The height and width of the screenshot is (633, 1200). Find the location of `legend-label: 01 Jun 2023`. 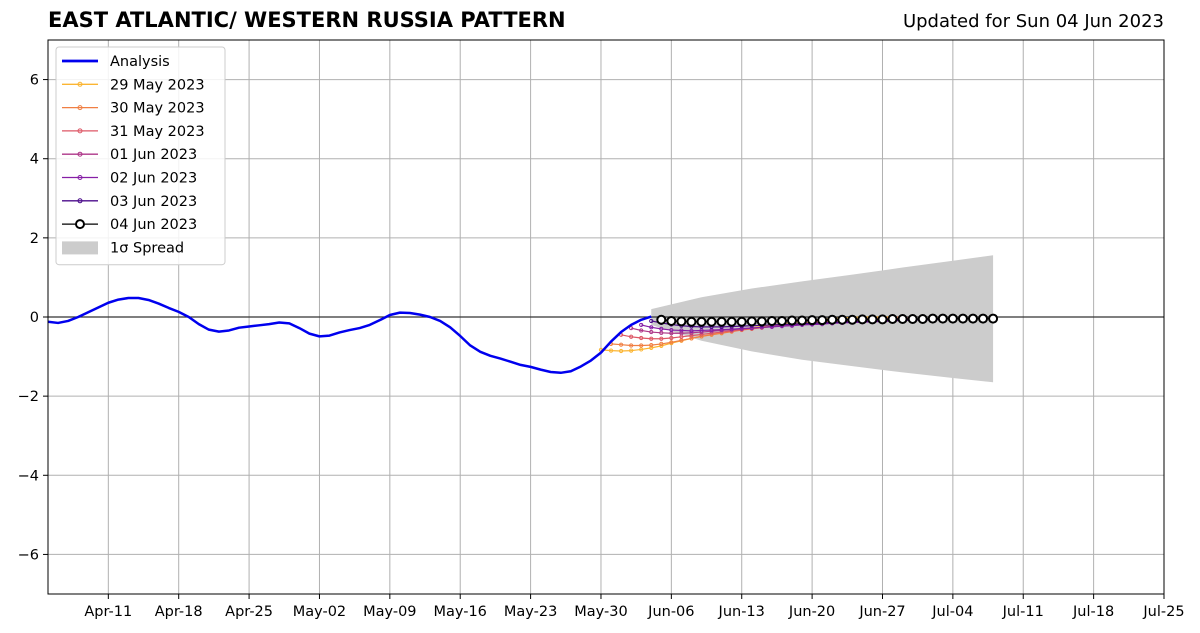

legend-label: 01 Jun 2023 is located at coordinates (153, 155).